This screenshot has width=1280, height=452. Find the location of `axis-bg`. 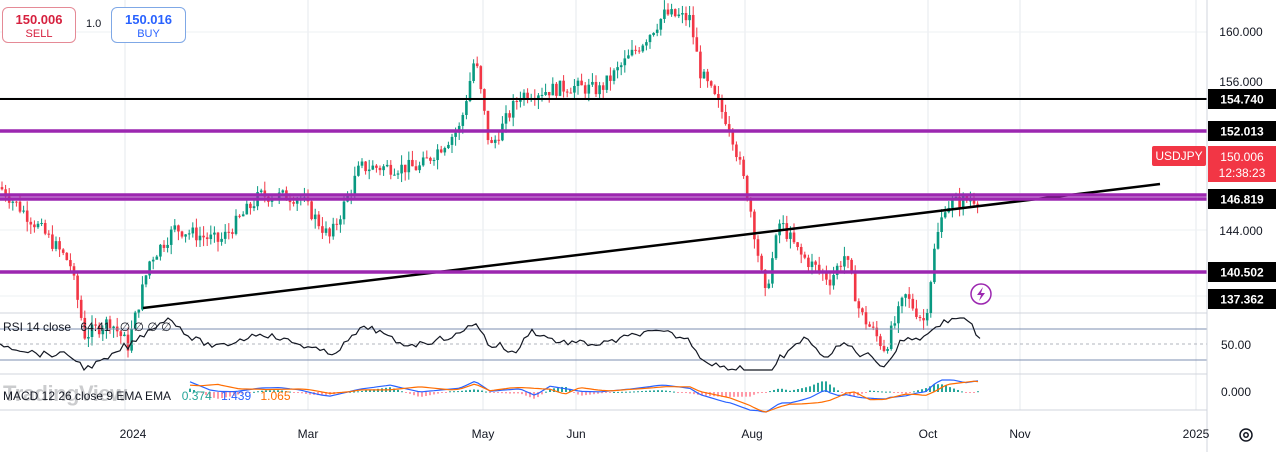

axis-bg is located at coordinates (1243, 226).